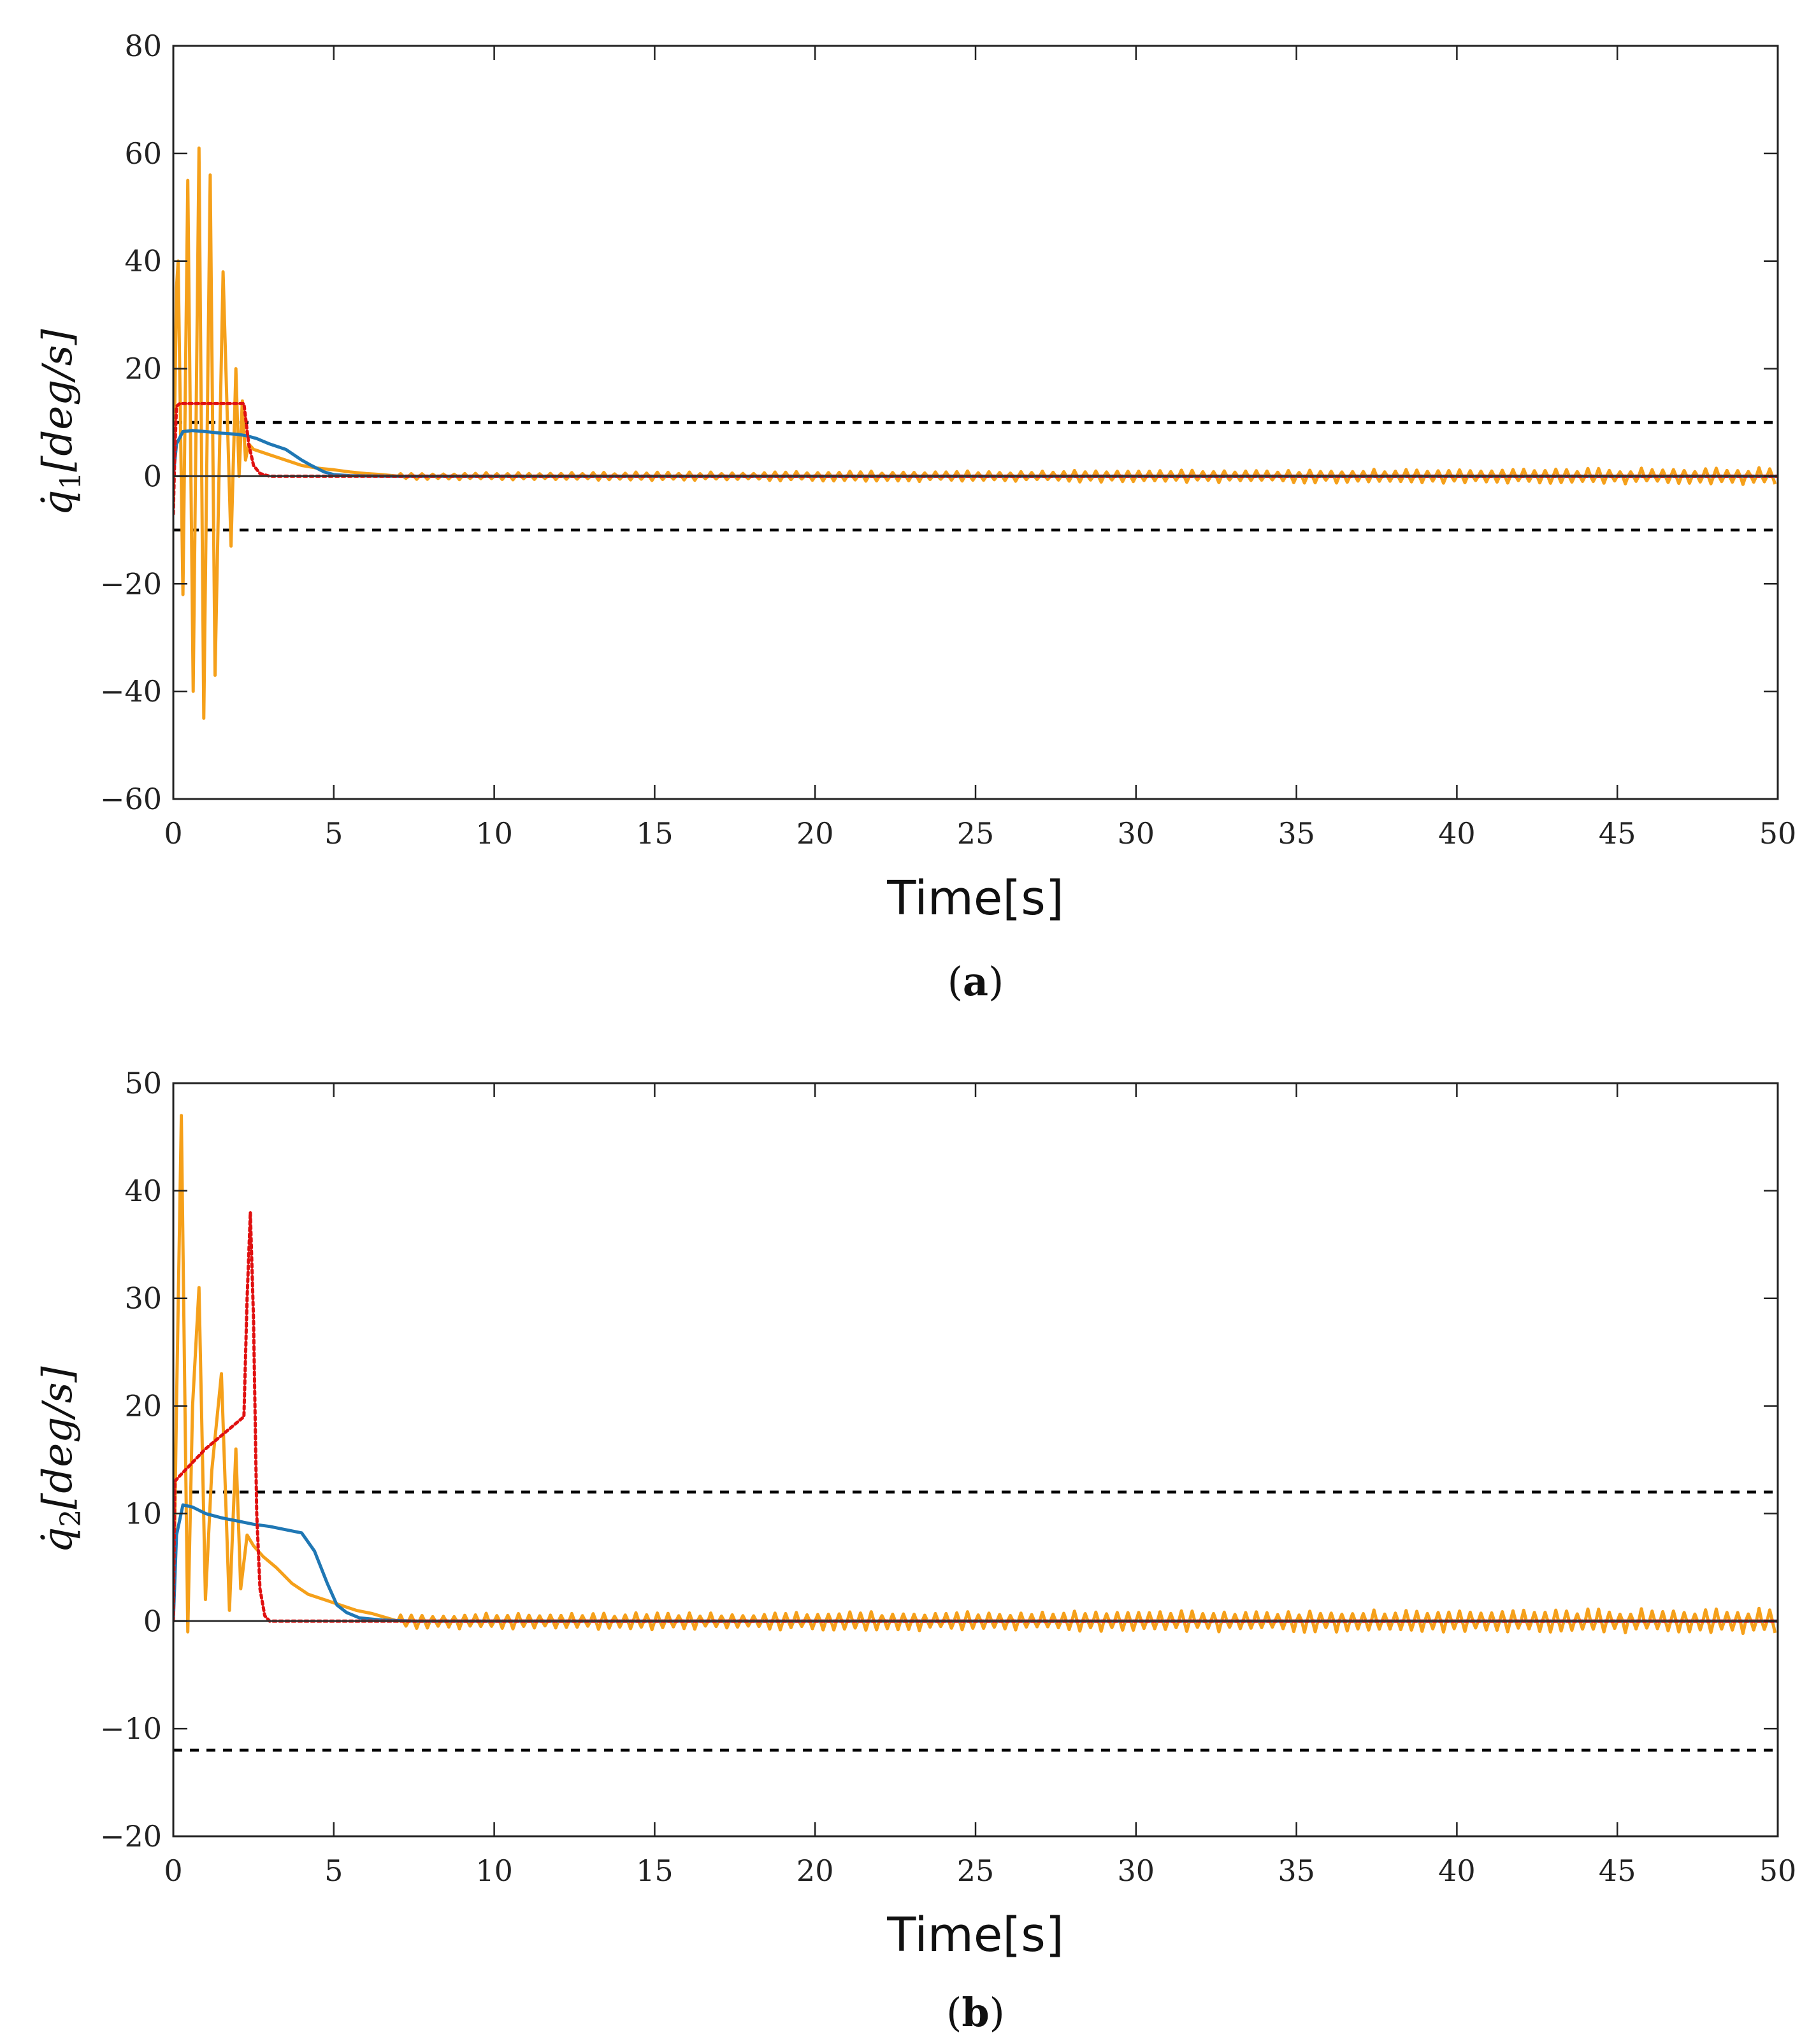 The image size is (1816, 2044). What do you see at coordinates (131, 1729) in the screenshot?
I see `y-tick-label: −10` at bounding box center [131, 1729].